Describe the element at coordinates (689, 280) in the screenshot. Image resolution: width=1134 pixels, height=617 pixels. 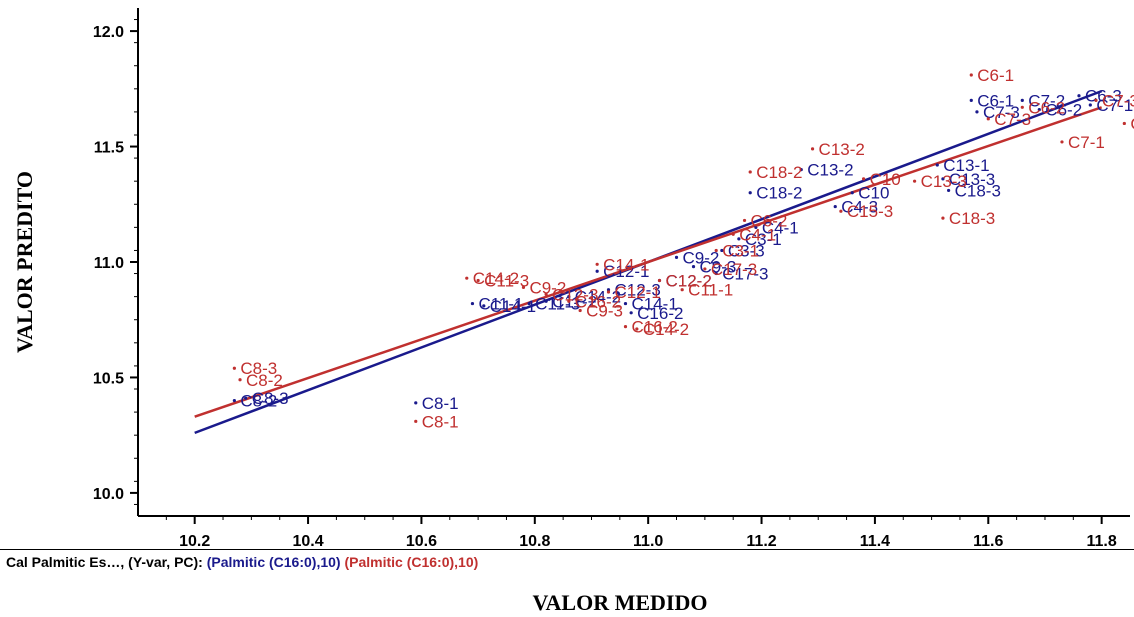
I see `point-label: C12-2` at that location.